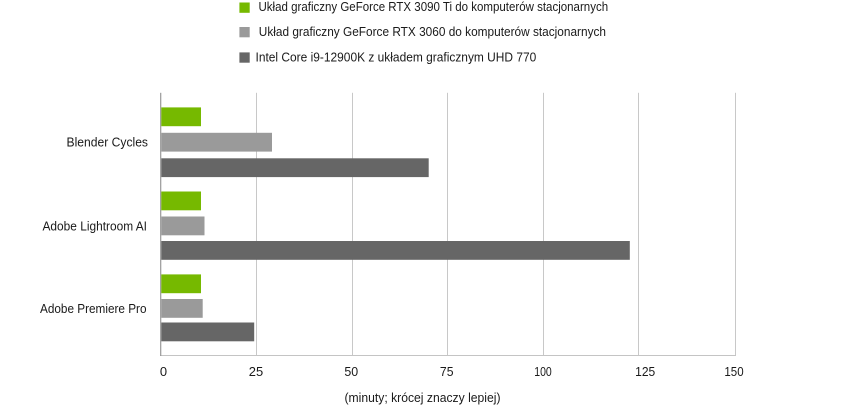  What do you see at coordinates (256, 372) in the screenshot?
I see `svg-text: 25` at bounding box center [256, 372].